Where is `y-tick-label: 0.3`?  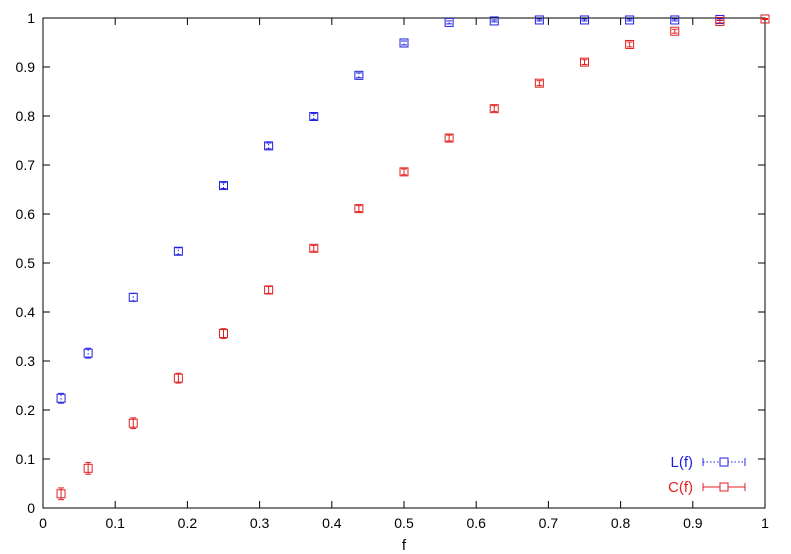
y-tick-label: 0.3 is located at coordinates (26, 361).